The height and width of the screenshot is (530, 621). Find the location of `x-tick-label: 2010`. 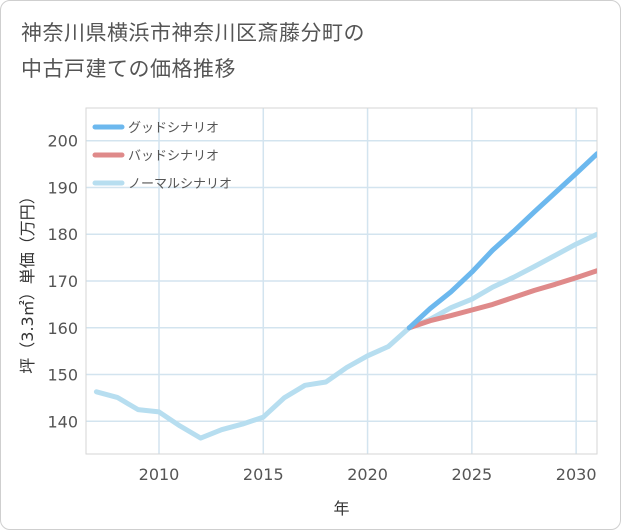

x-tick-label: 2010 is located at coordinates (159, 474).